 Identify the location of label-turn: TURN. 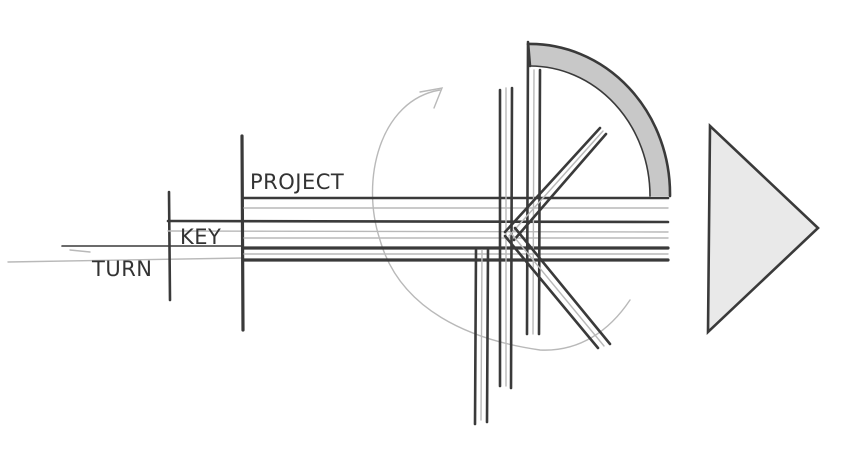
(122, 269).